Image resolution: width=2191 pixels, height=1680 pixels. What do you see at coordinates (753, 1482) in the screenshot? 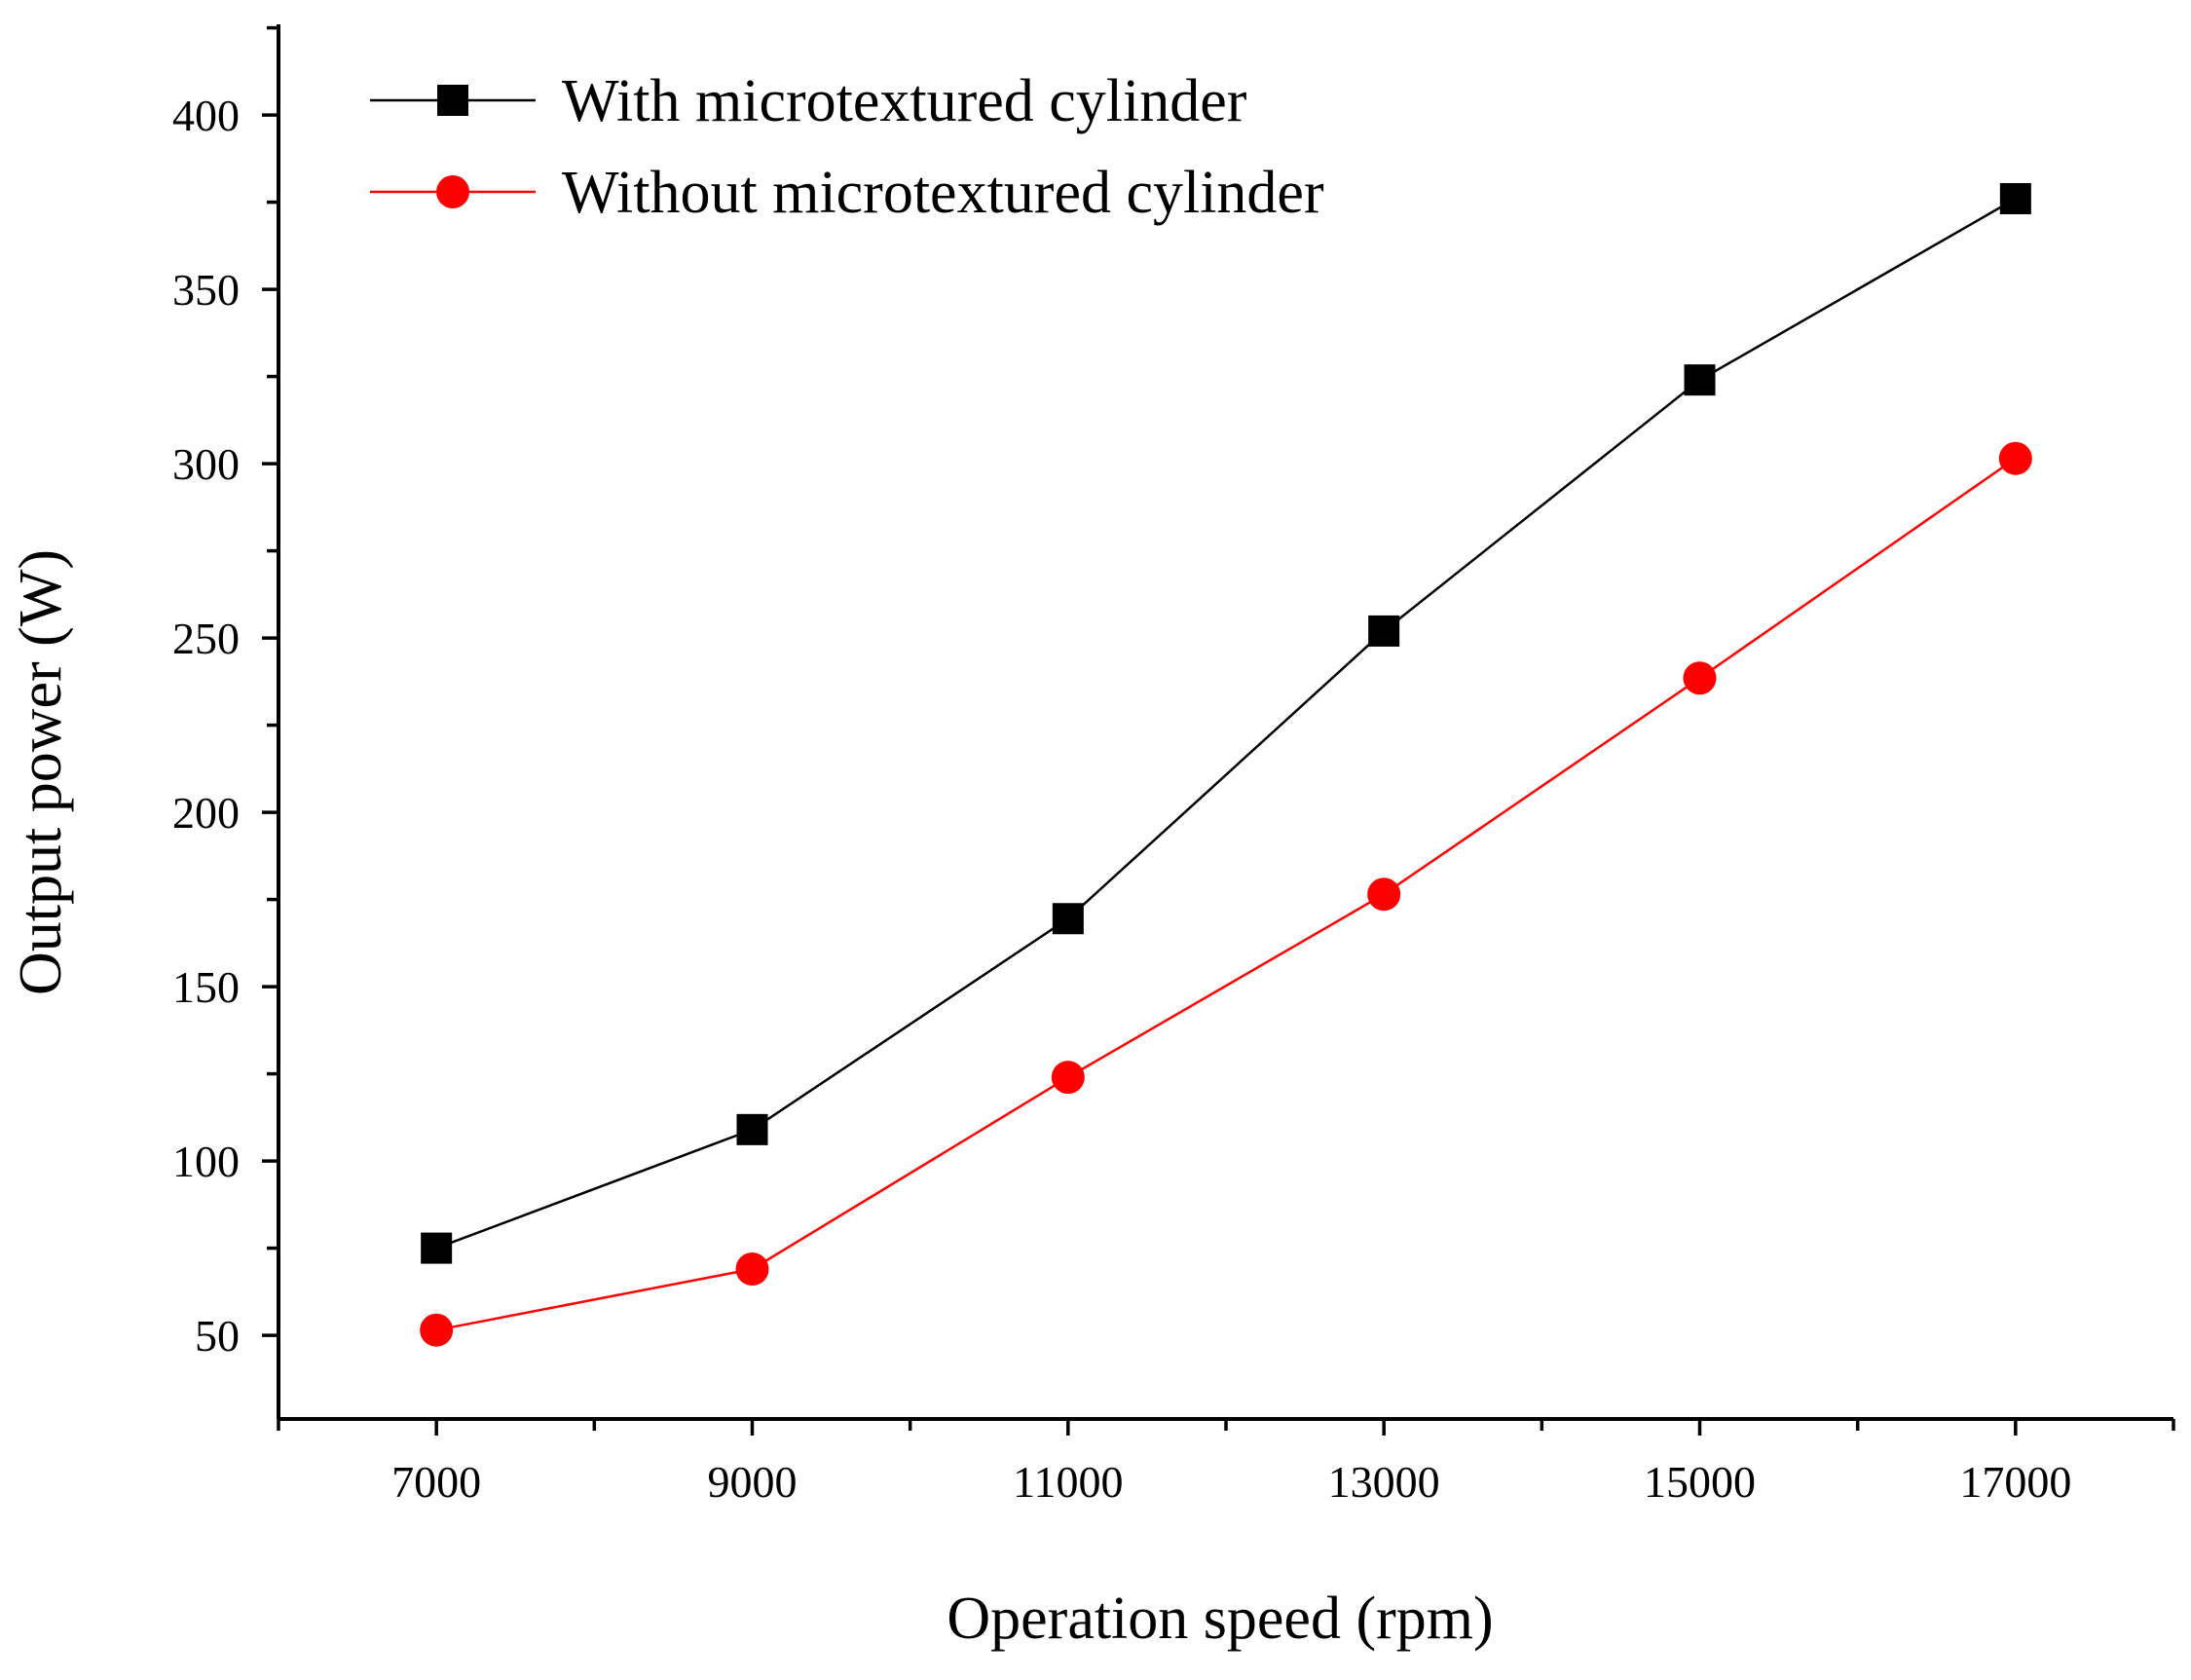
I see `x-tick-label: 9000` at bounding box center [753, 1482].